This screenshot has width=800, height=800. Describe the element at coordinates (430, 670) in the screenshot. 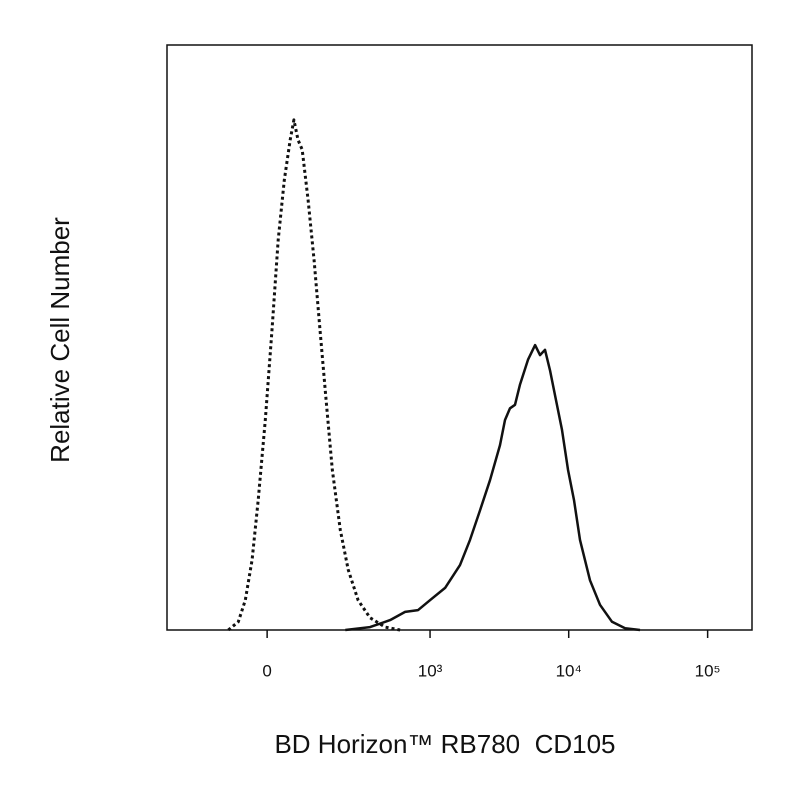

I see `x-tick-label: 10³` at that location.